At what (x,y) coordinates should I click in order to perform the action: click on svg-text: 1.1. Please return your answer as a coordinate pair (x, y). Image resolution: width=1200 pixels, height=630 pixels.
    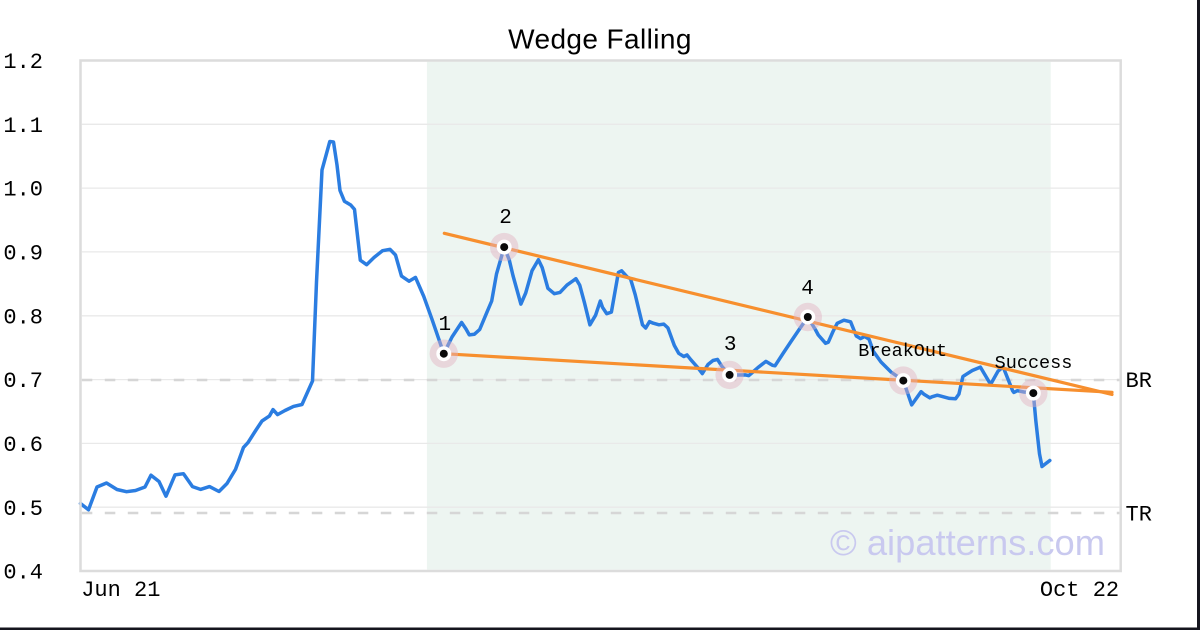
    Looking at the image, I should click on (23, 126).